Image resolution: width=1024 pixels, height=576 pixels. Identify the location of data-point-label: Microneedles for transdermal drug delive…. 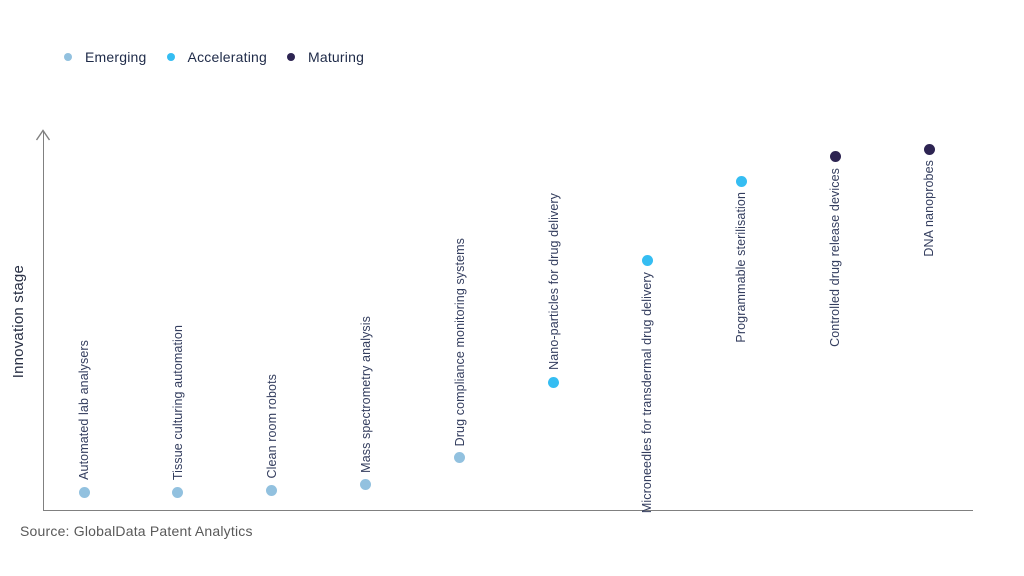
(647, 392).